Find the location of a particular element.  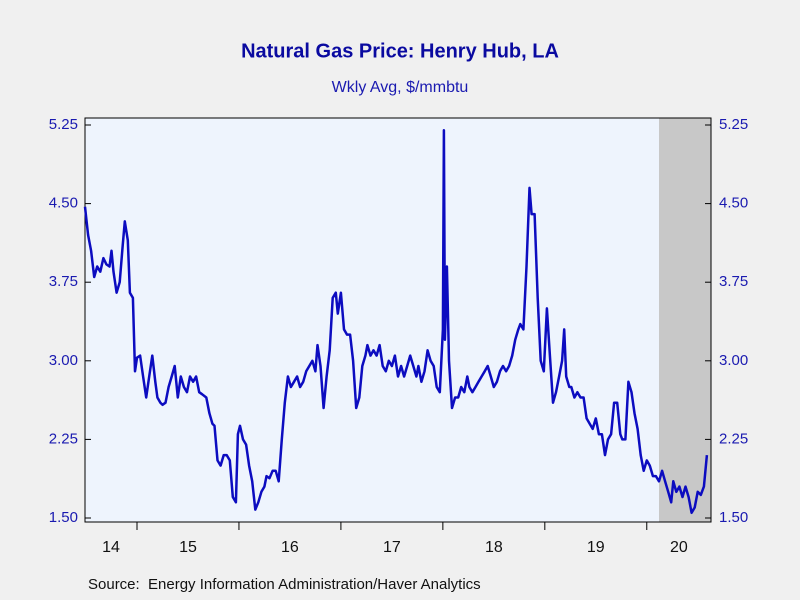

y-tick-label: 4.50 is located at coordinates (63, 203).